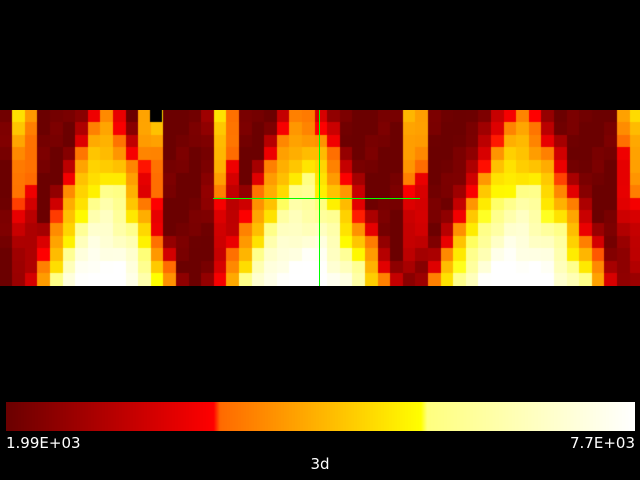 This screenshot has width=640, height=480. What do you see at coordinates (43, 443) in the screenshot?
I see `colorbar-min-label: 1.99E+03` at bounding box center [43, 443].